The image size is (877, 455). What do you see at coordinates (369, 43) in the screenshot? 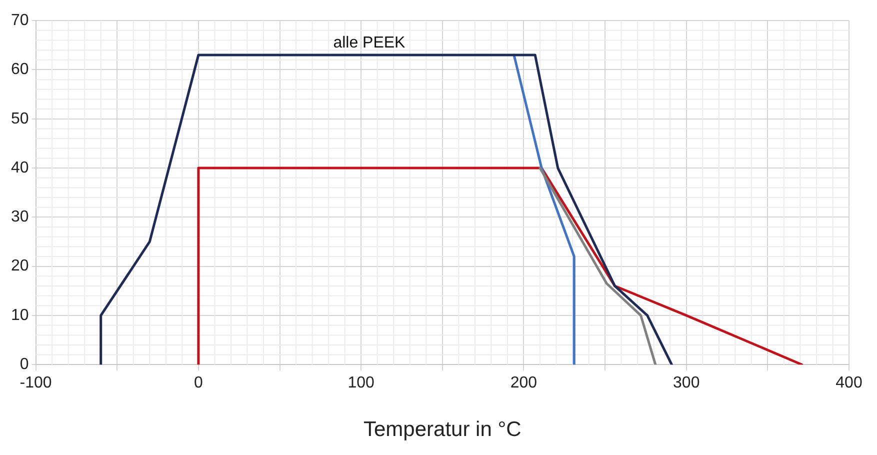
I see `annotation: alle PEEK` at bounding box center [369, 43].